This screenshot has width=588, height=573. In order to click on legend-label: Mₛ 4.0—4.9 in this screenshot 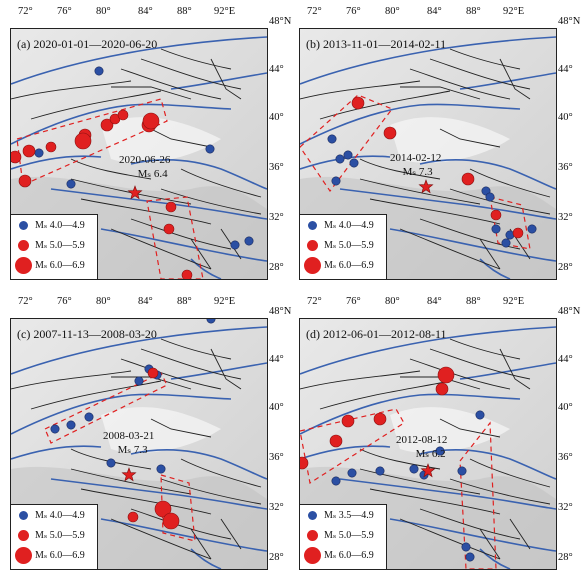, I will do `click(349, 225)`.